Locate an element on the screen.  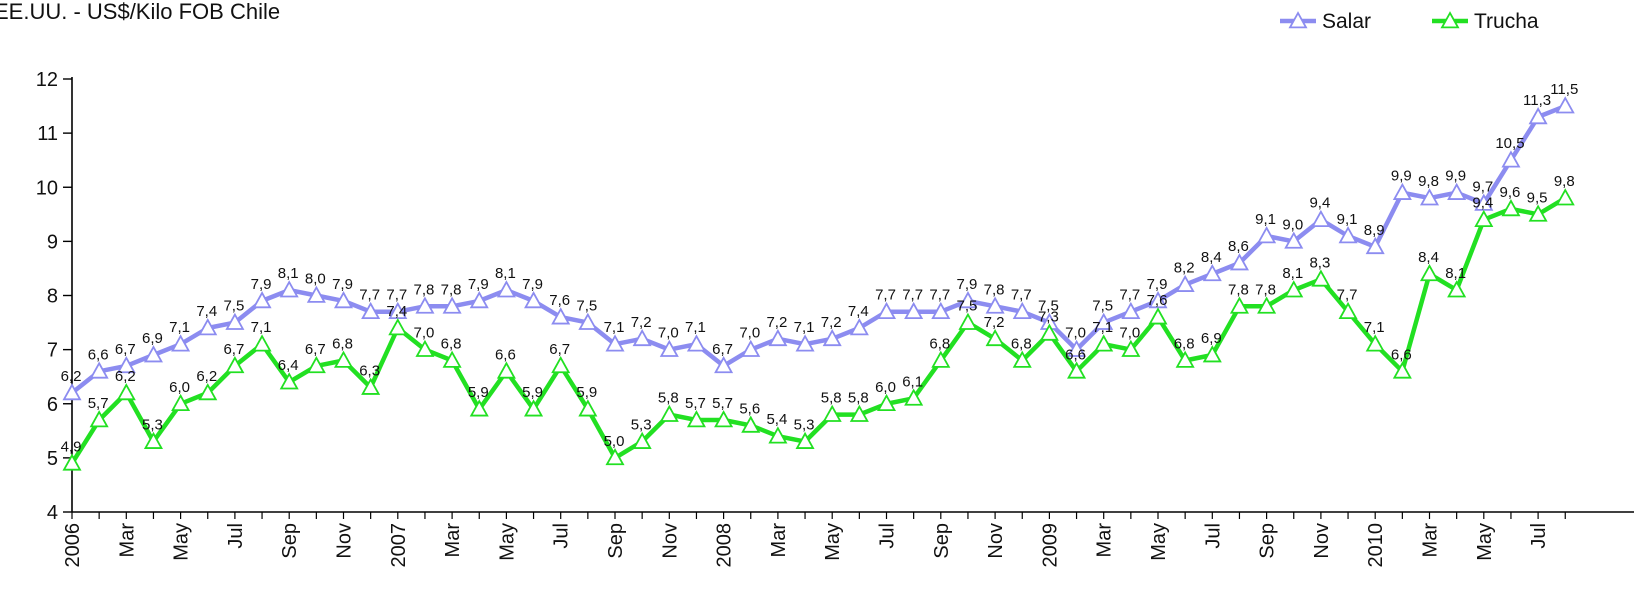
data-label-trucha: 7,5 is located at coordinates (967, 306).